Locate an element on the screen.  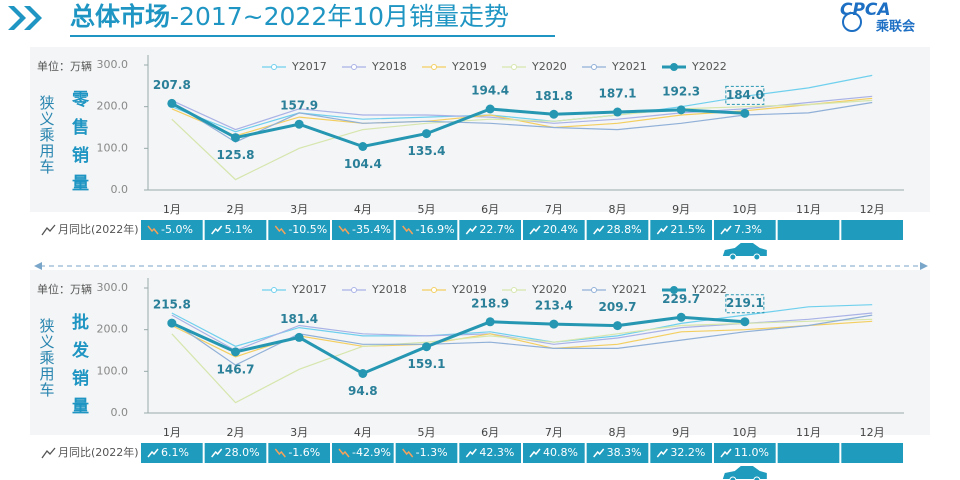
value-label: 159.1 is located at coordinates (427, 364).